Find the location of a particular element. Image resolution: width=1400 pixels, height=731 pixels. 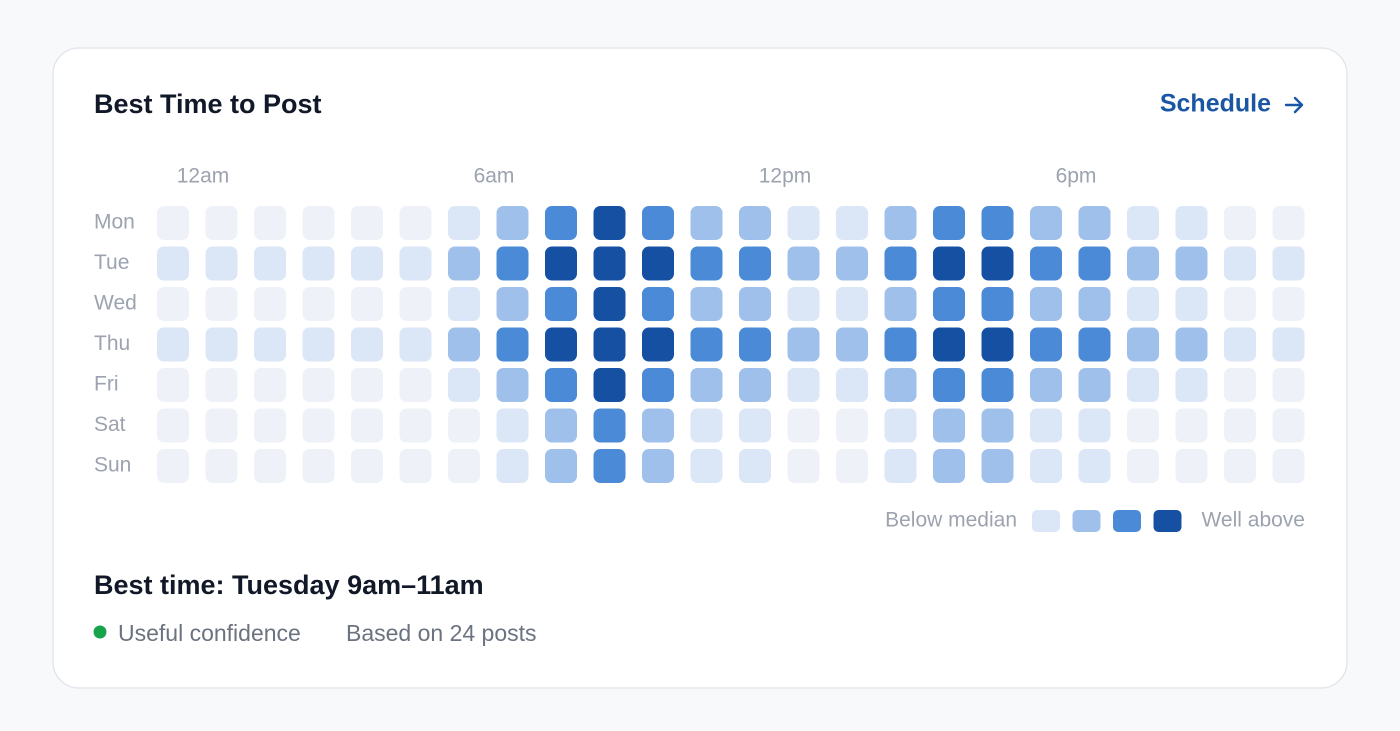

day-label: Wed is located at coordinates (115, 303).